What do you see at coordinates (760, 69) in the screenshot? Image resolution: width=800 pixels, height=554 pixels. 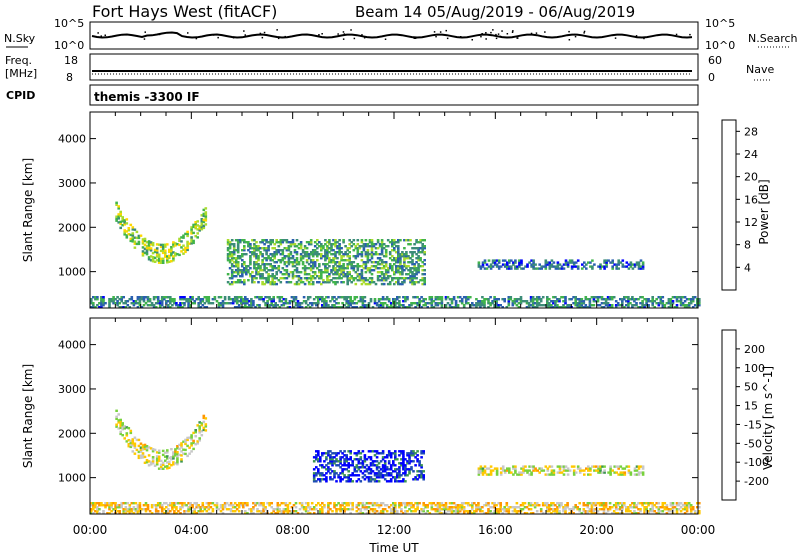 I see `nave-label: Nave` at bounding box center [760, 69].